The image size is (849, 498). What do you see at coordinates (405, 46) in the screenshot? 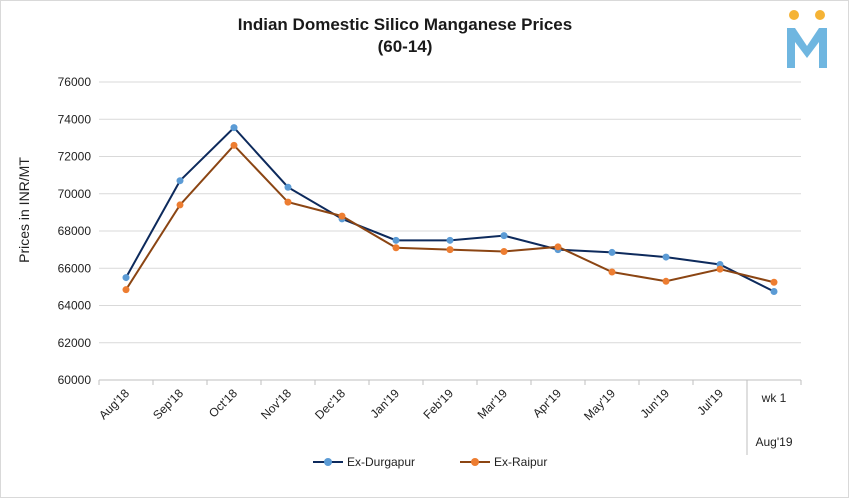
I see `chart-title-line2: (60-14)` at bounding box center [405, 46].